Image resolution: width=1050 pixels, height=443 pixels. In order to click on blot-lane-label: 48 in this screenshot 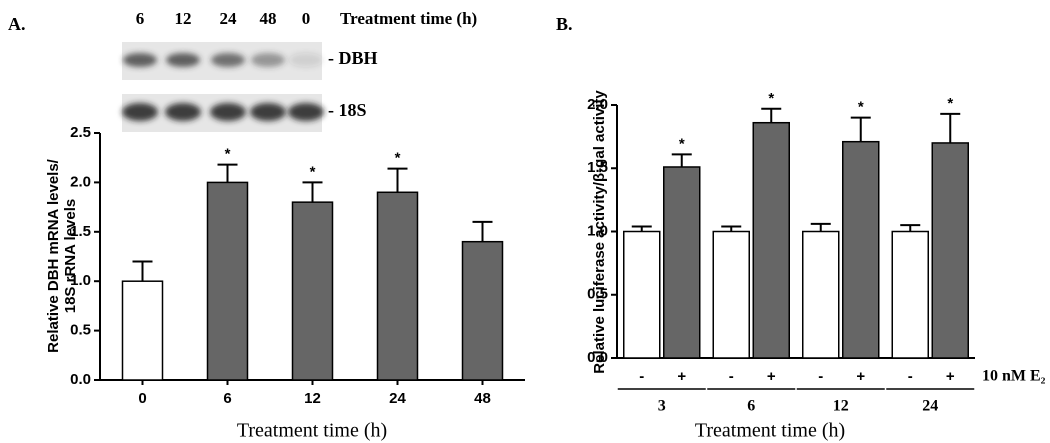, I will do `click(268, 18)`.